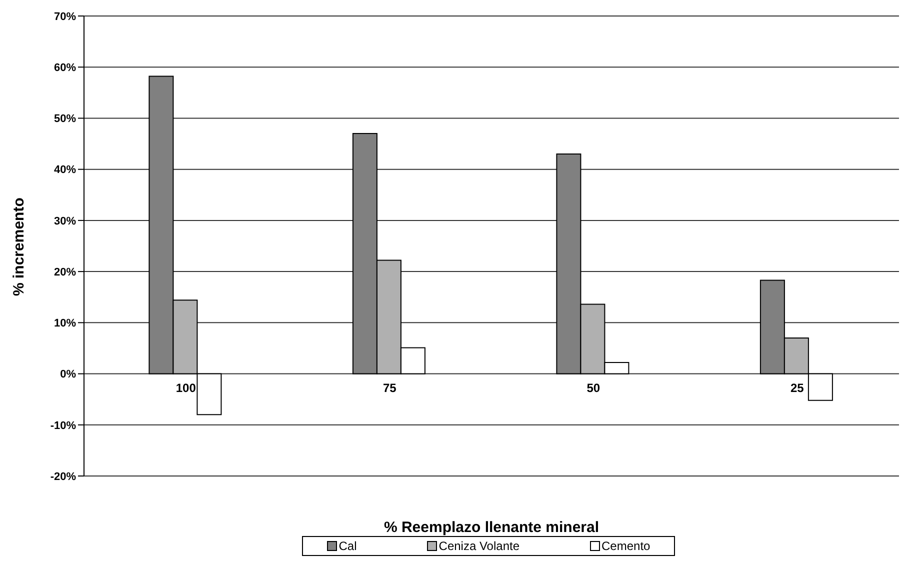 This screenshot has height=574, width=907. I want to click on legend-label: Cemento, so click(625, 546).